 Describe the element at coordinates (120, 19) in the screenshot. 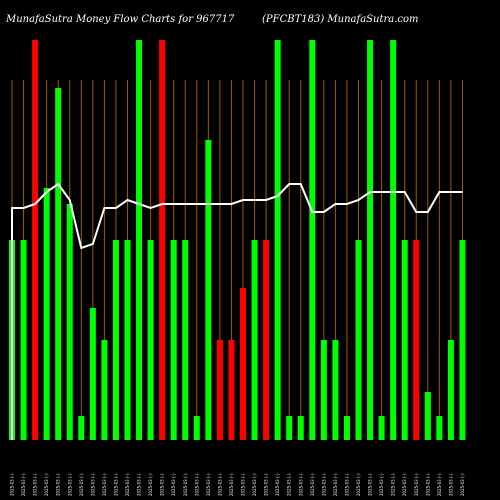

I see `chart-title: MunafaSutra Money Flow Charts for 967717` at that location.